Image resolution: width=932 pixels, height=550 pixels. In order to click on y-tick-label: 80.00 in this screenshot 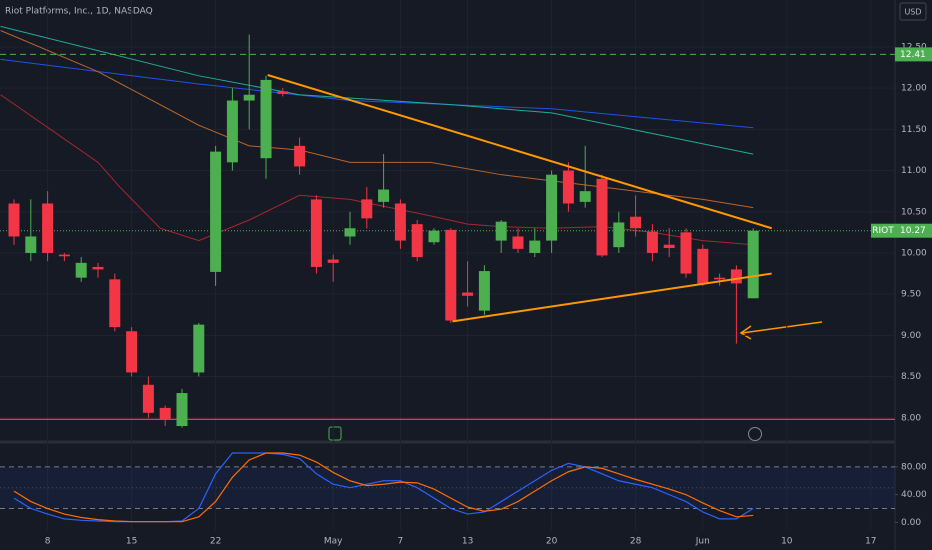, I will do `click(914, 467)`.